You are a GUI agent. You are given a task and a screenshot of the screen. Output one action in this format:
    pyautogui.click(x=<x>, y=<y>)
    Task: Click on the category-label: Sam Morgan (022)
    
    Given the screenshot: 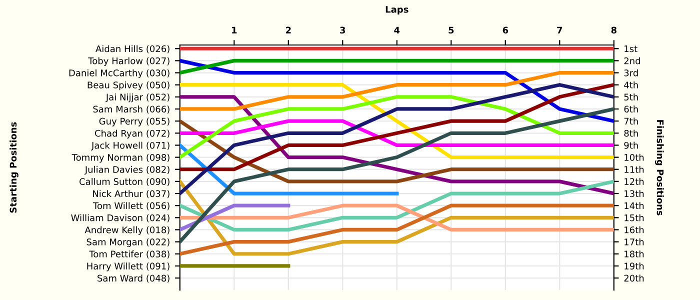 What is the action you would take?
    pyautogui.click(x=128, y=243)
    